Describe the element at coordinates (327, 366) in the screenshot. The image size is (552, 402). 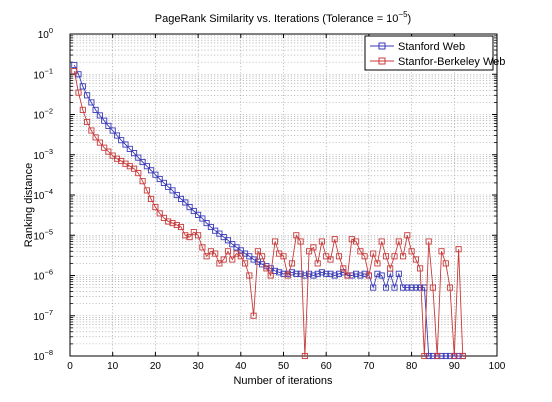
I see `x-tick-label: 60` at that location.